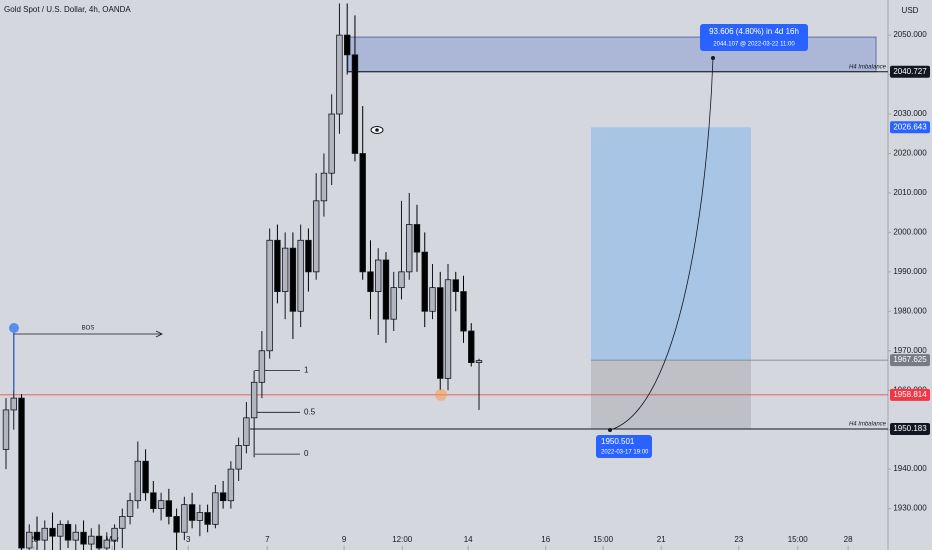 The width and height of the screenshot is (932, 550). What do you see at coordinates (625, 453) in the screenshot?
I see `start-time: 2022-03-17 19:00` at bounding box center [625, 453].